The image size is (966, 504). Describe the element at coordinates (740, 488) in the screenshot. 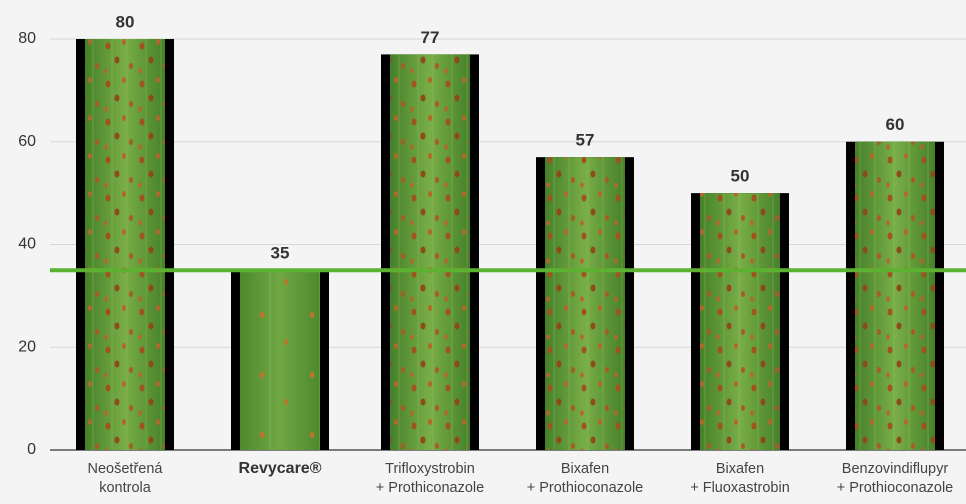

I see `x-tick-label: + Fluoxastrobin` at that location.